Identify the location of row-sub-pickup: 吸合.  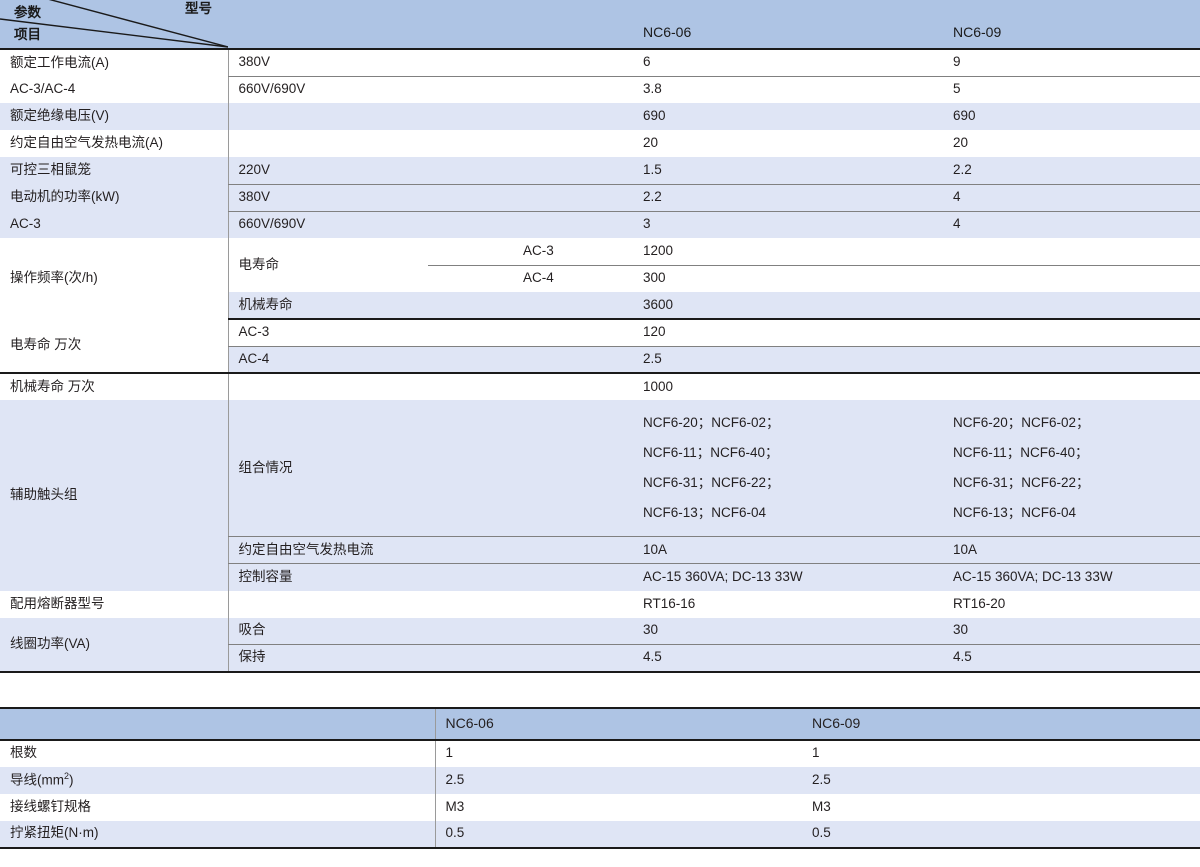
(427, 631).